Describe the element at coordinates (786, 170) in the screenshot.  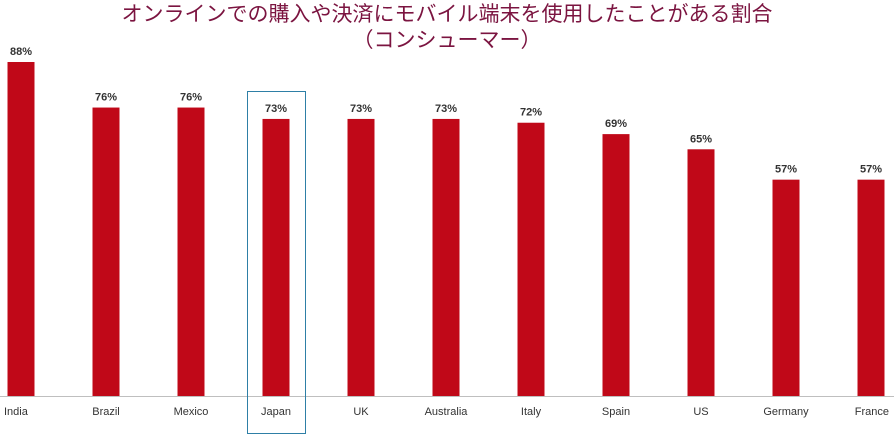
I see `data-label-germany: 57%` at that location.